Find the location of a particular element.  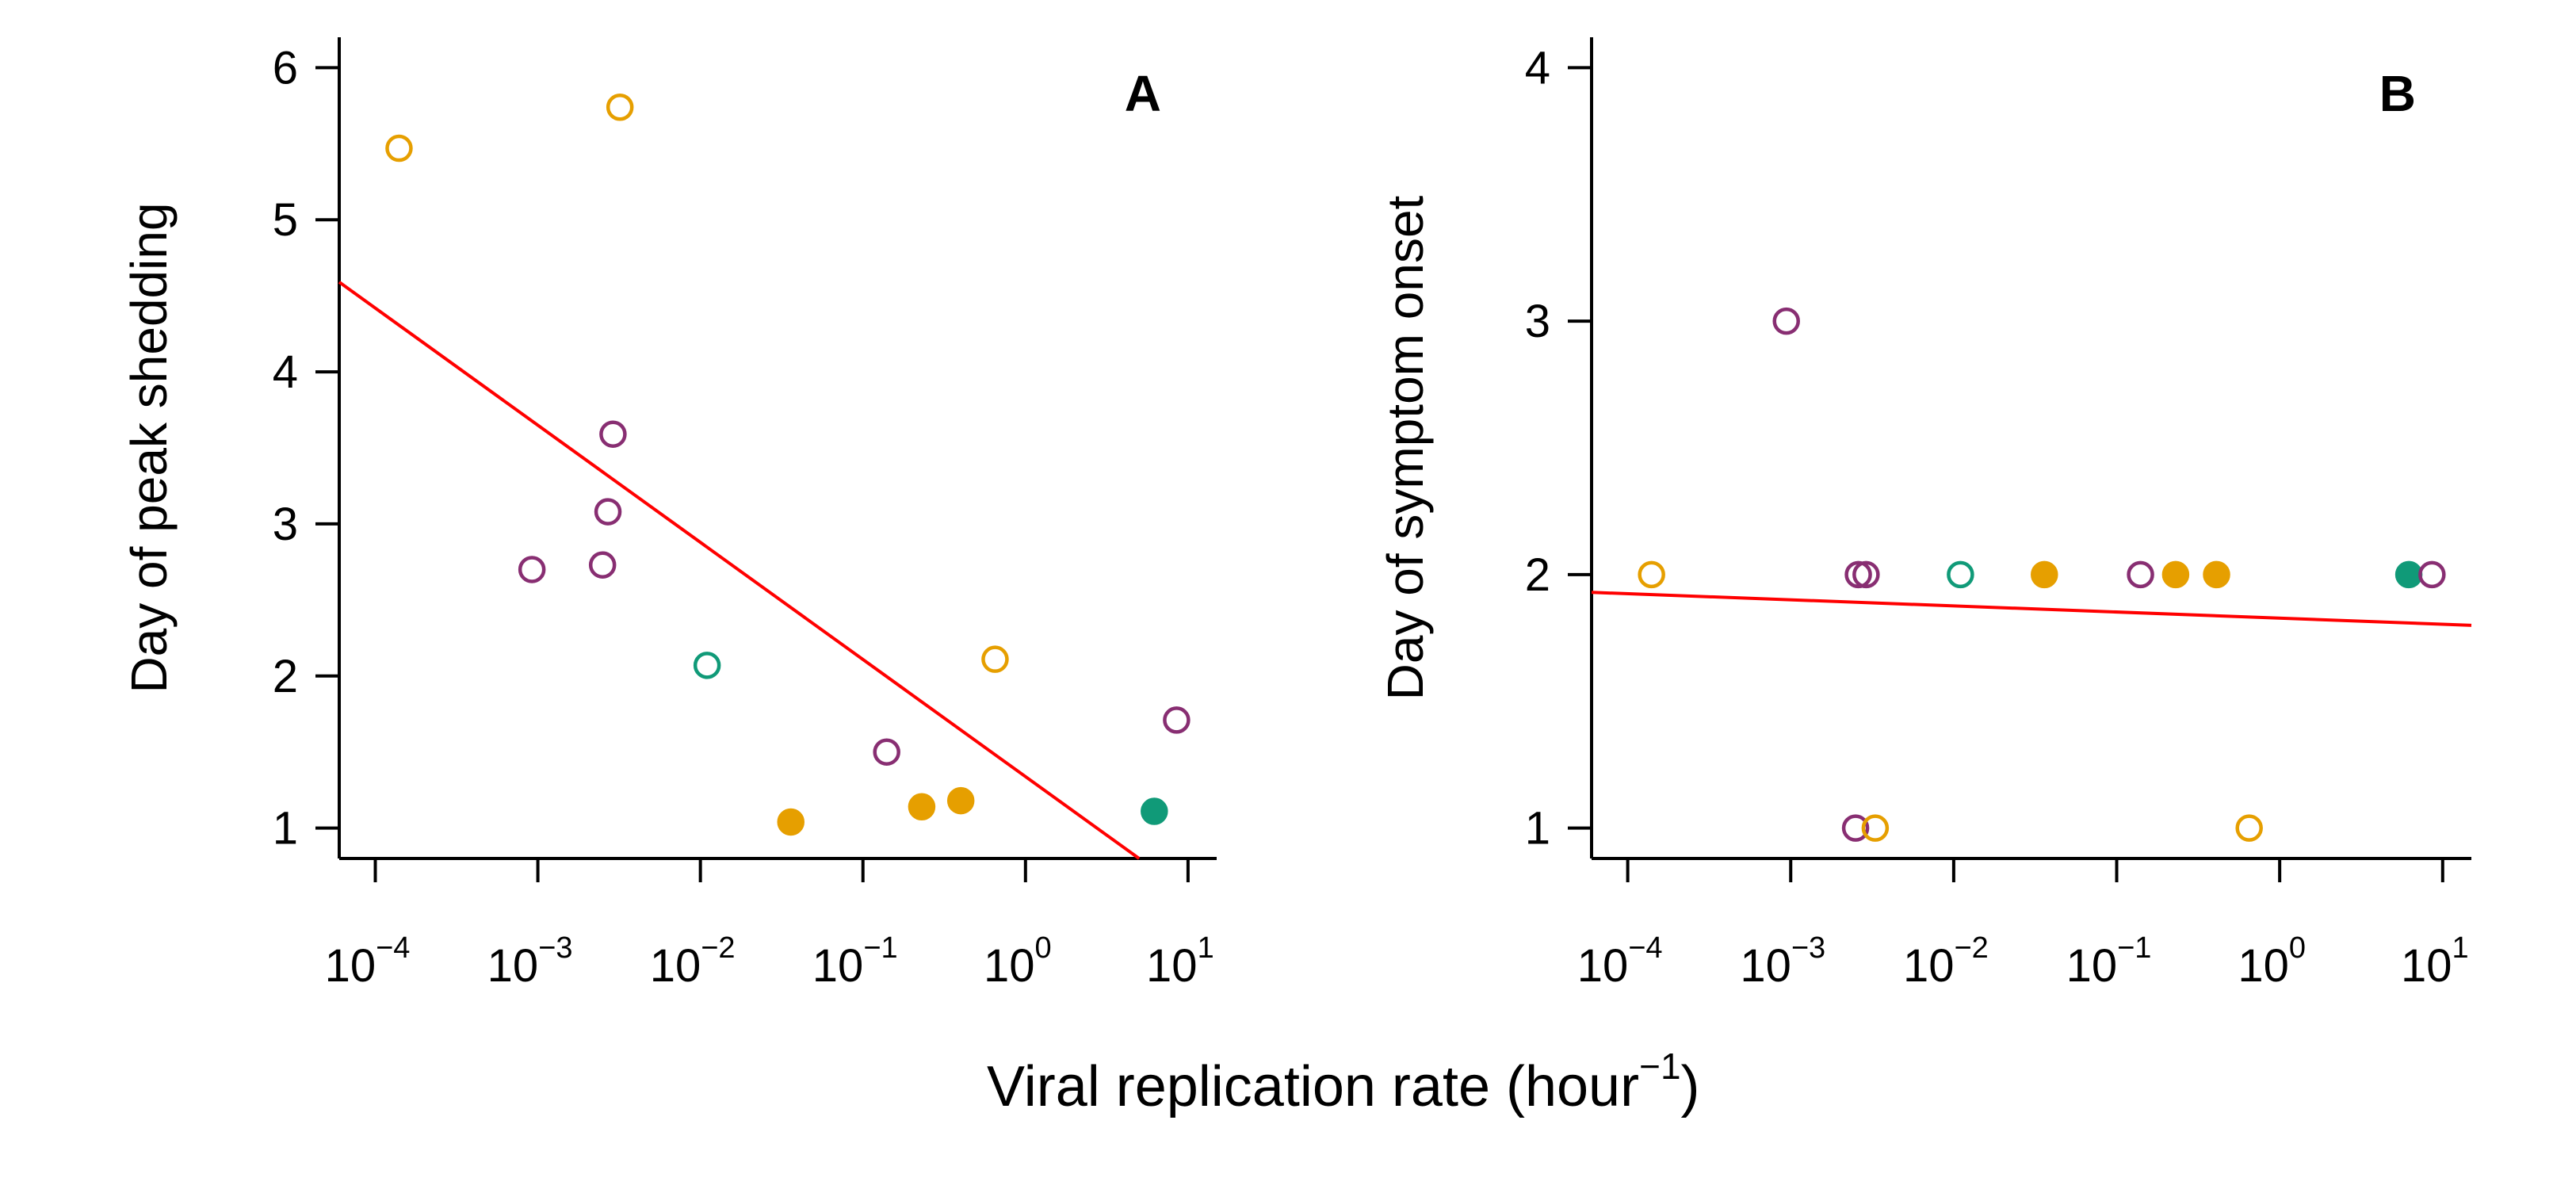

y-axis-title: Day of symptom onset is located at coordinates (1405, 447).